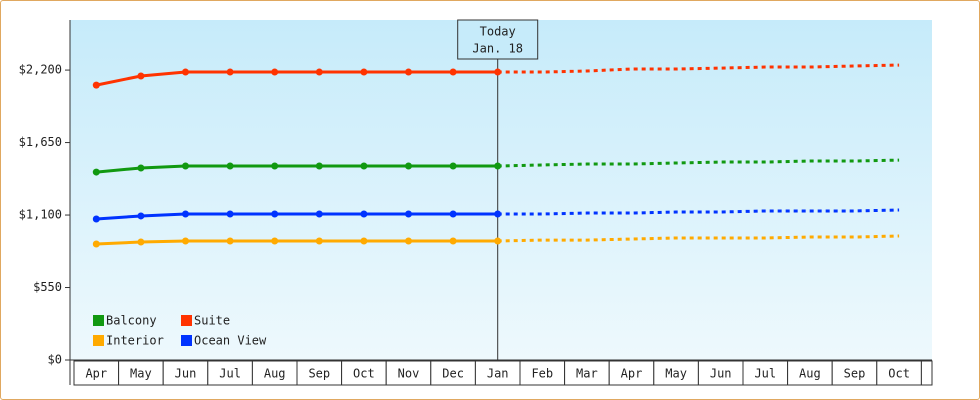  I want to click on today-label: Today, so click(498, 32).